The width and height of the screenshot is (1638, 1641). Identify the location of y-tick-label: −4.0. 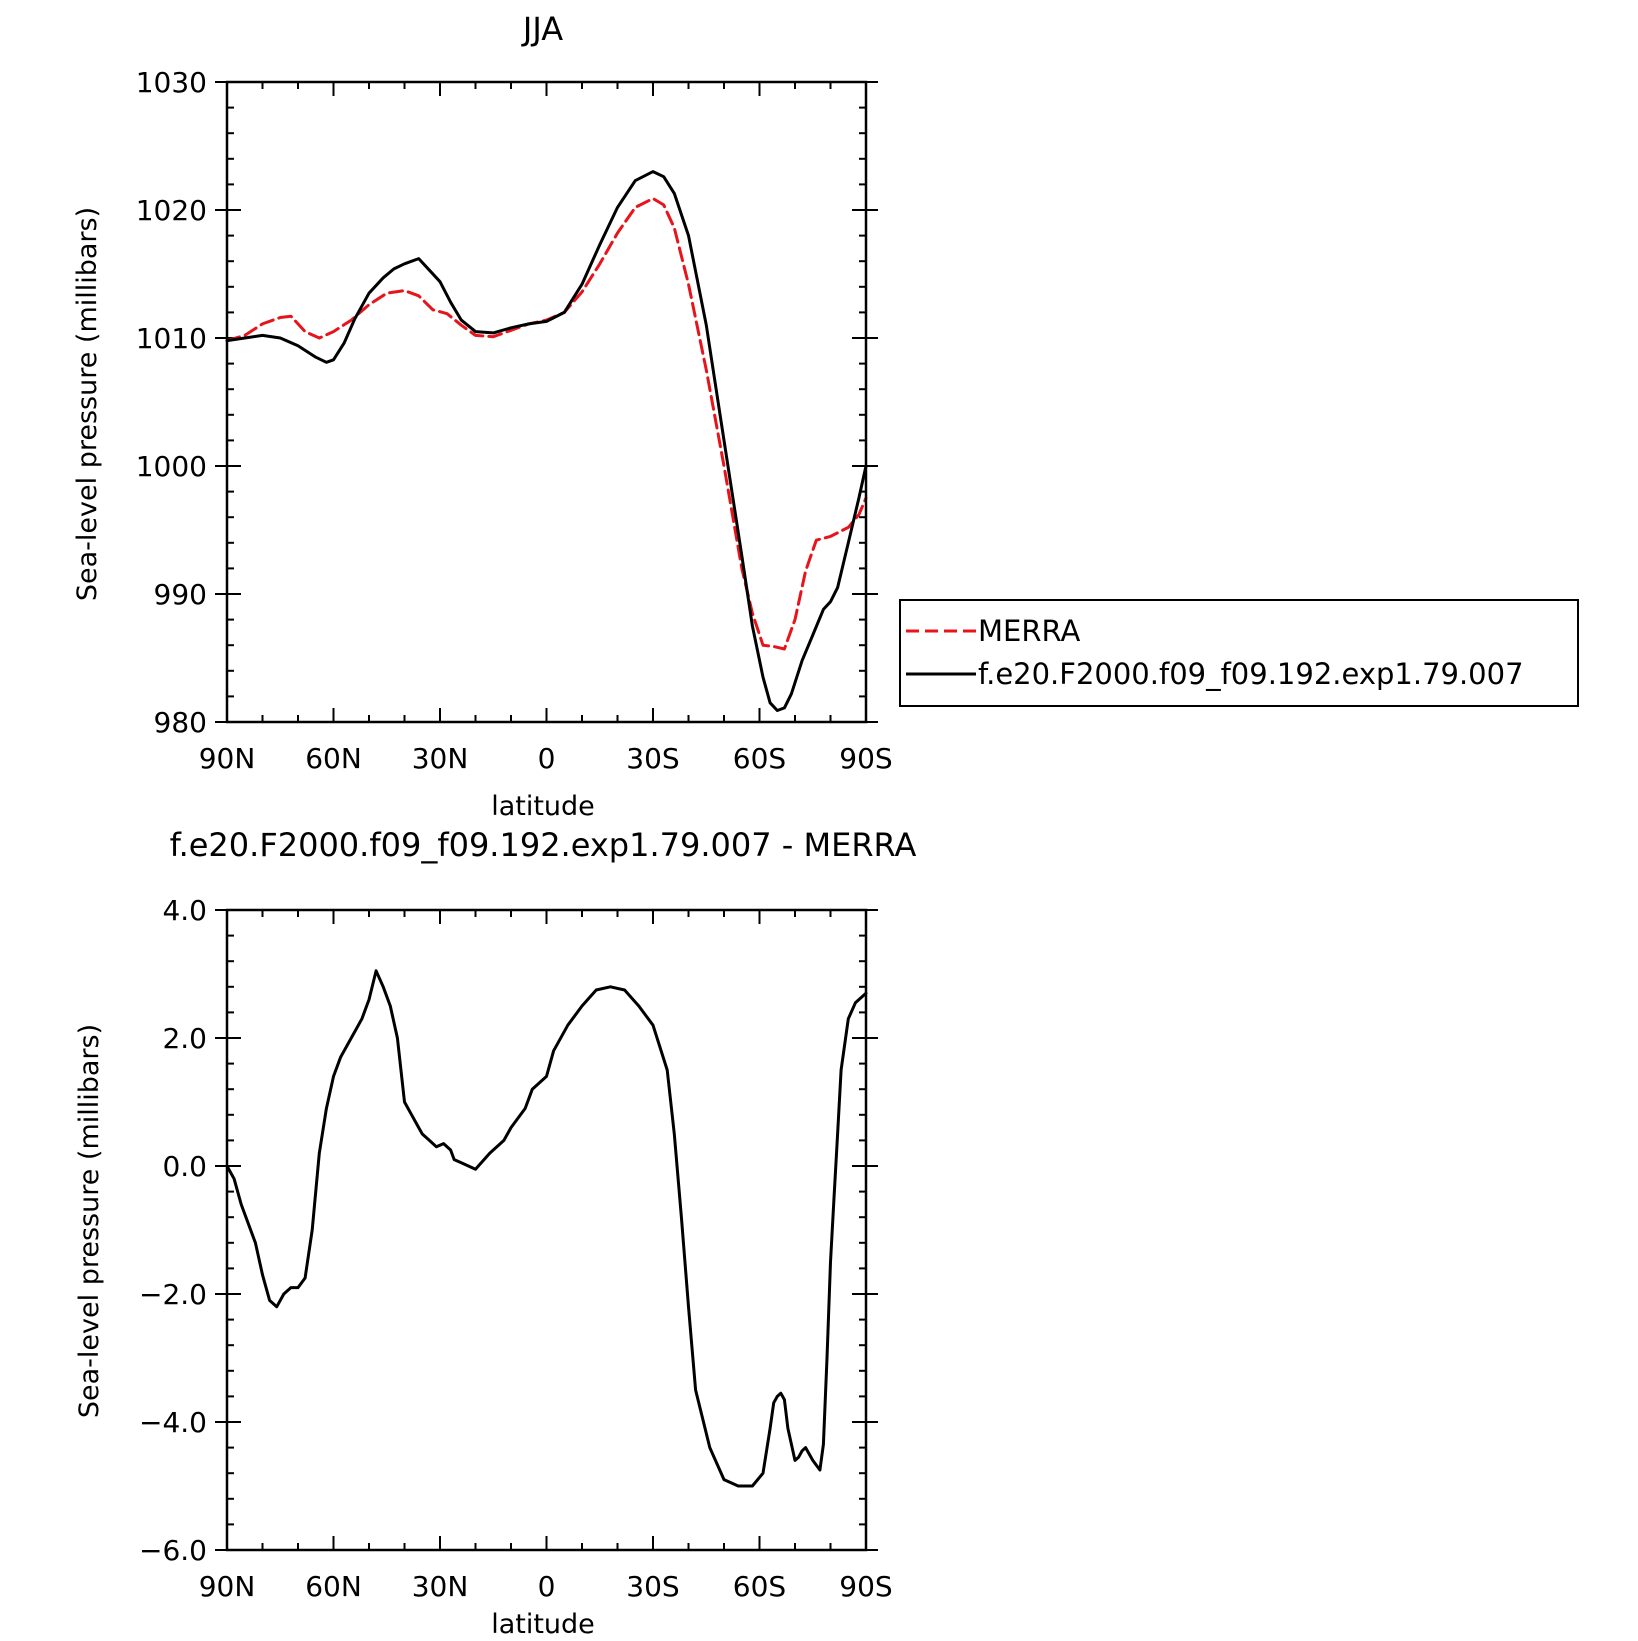
(173, 1422).